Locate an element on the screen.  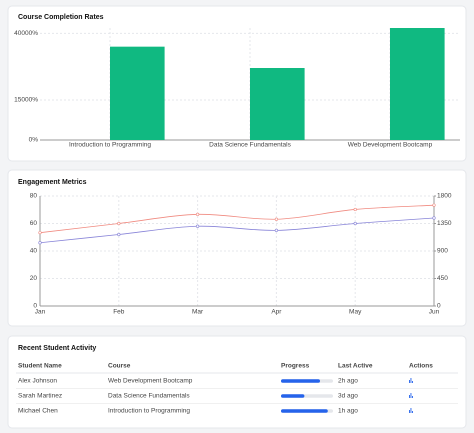
y-tick-label: 40000% is located at coordinates (26, 33).